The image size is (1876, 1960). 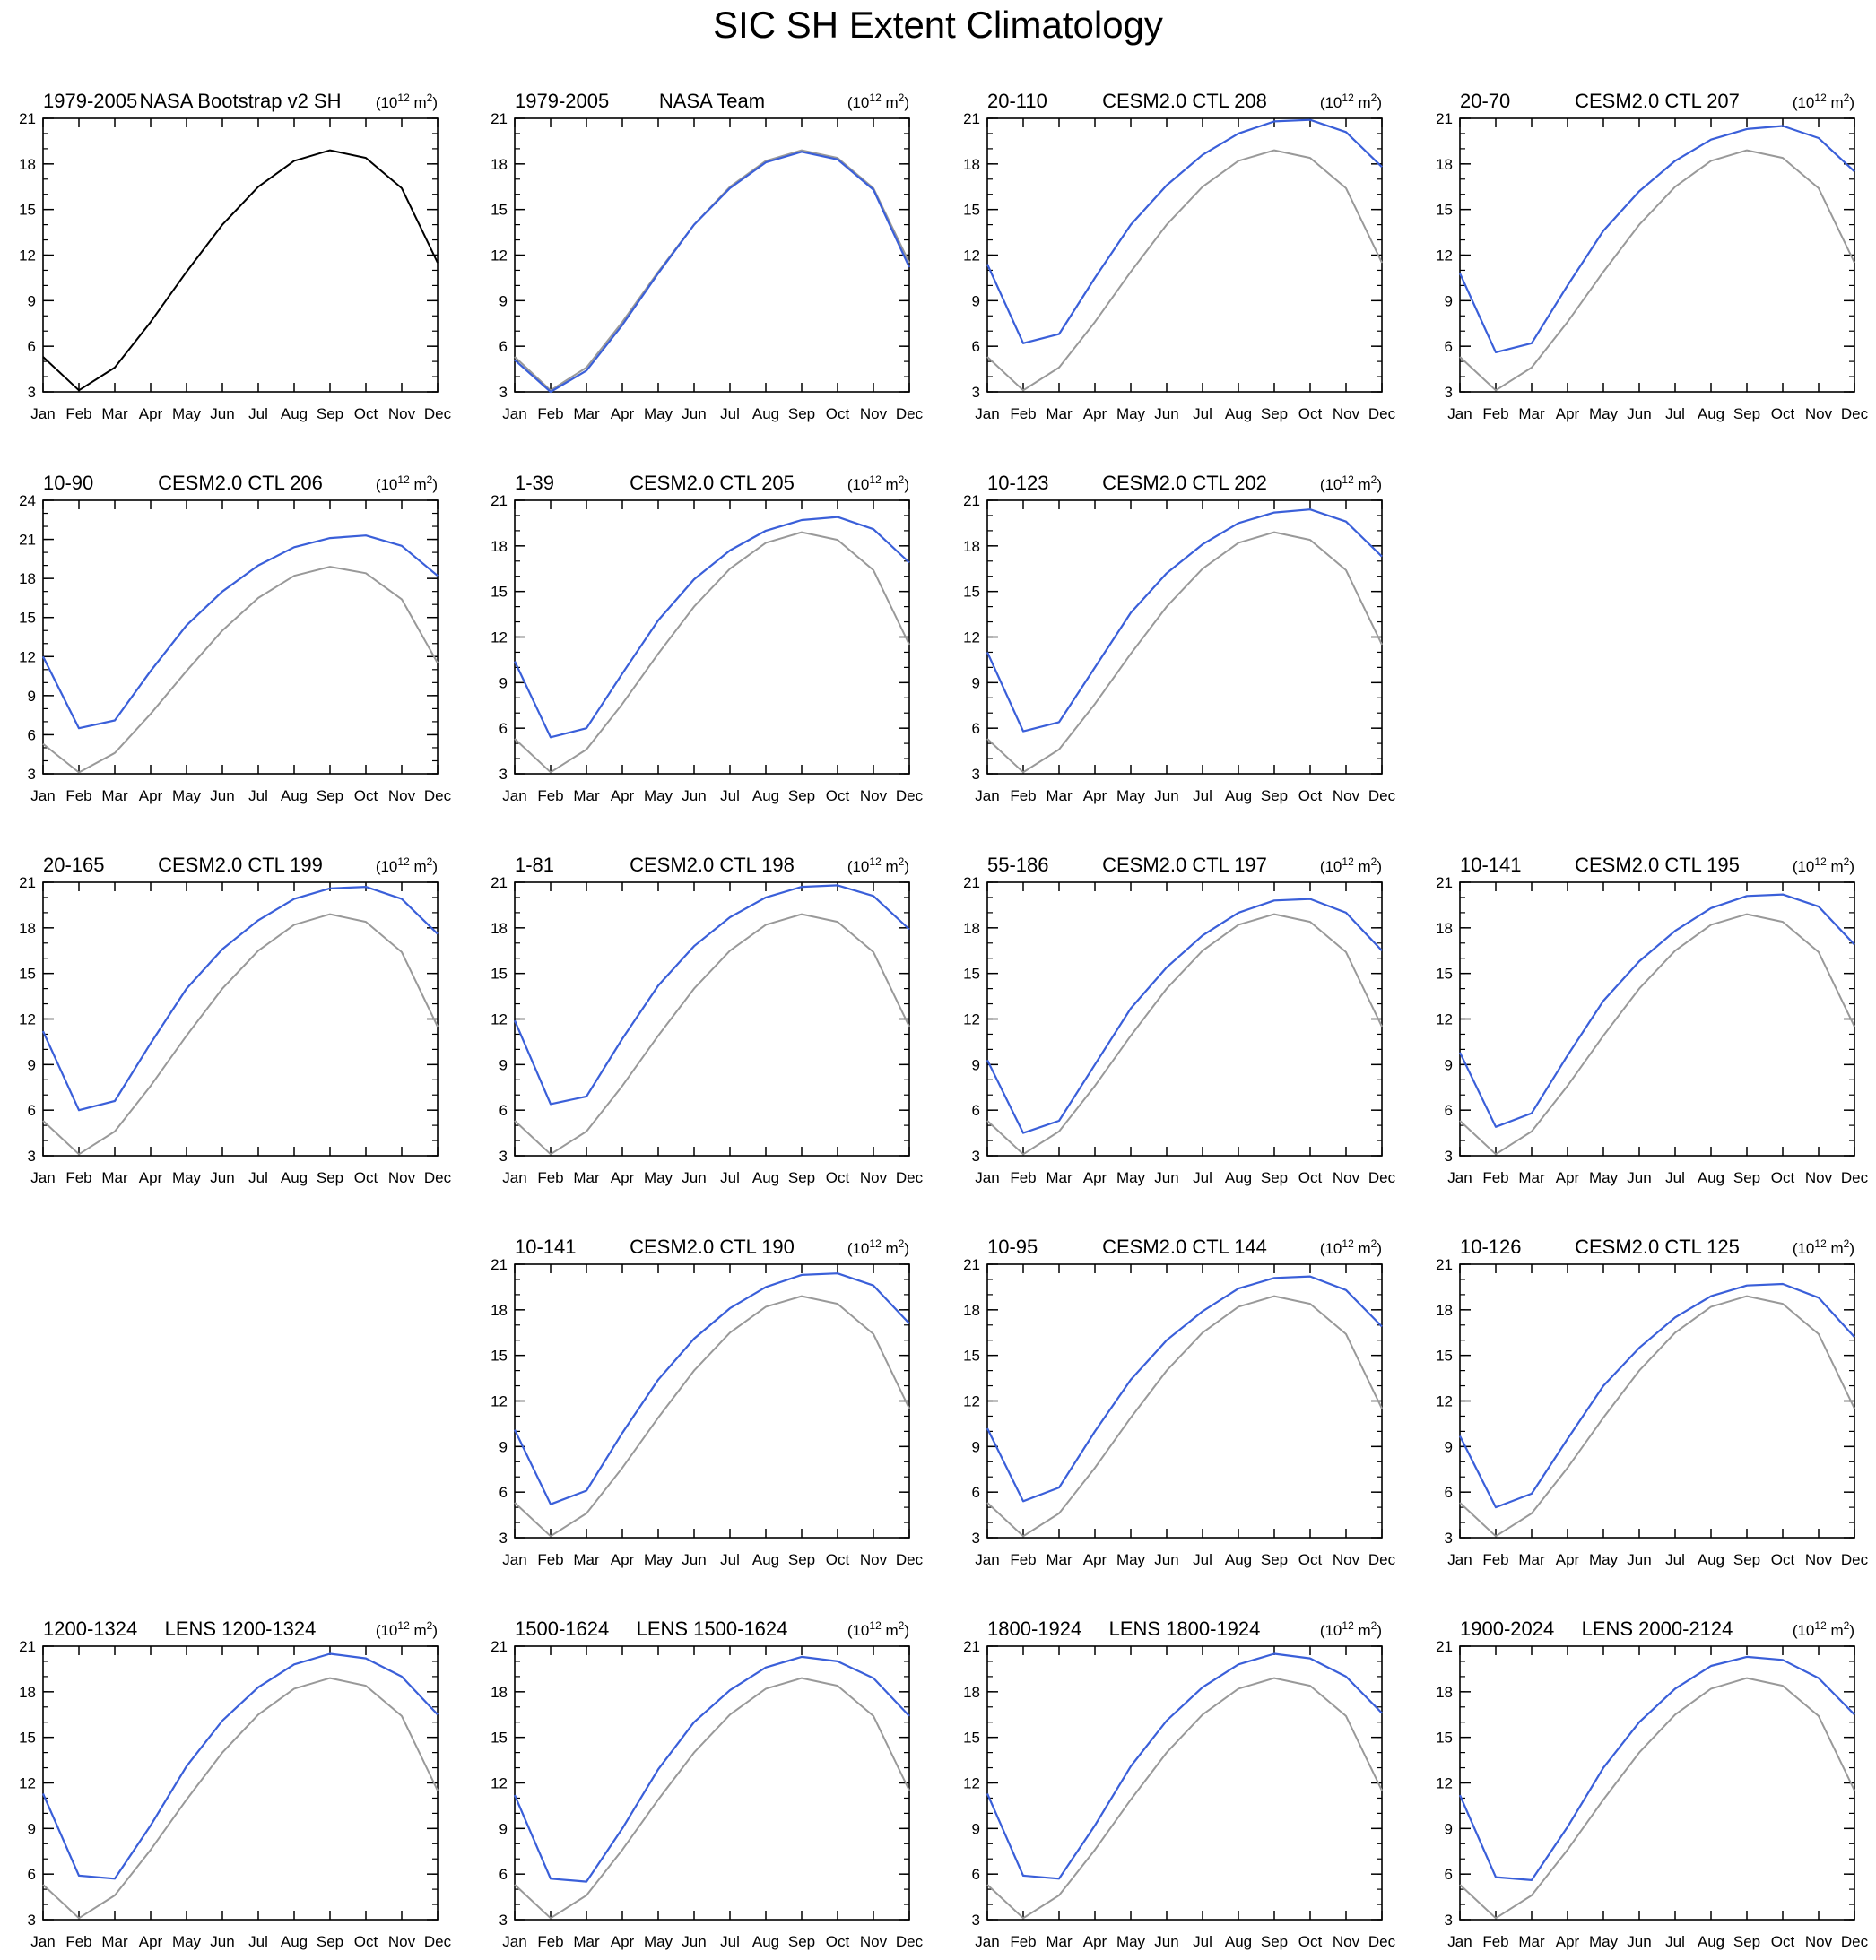 I want to click on panel-period-label: 10-123, so click(x=1018, y=483).